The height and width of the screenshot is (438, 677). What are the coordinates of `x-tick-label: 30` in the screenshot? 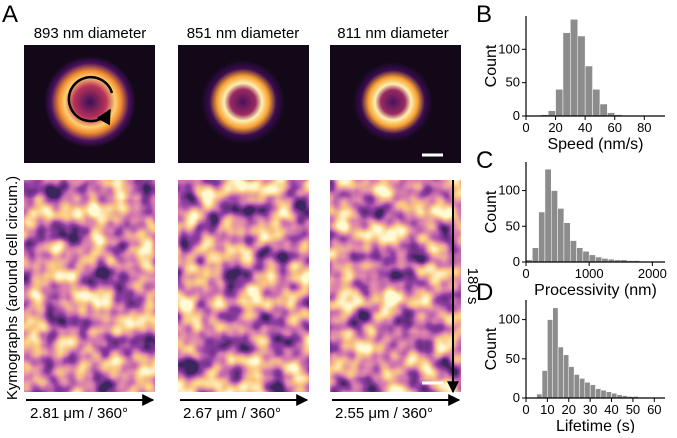 It's located at (590, 409).